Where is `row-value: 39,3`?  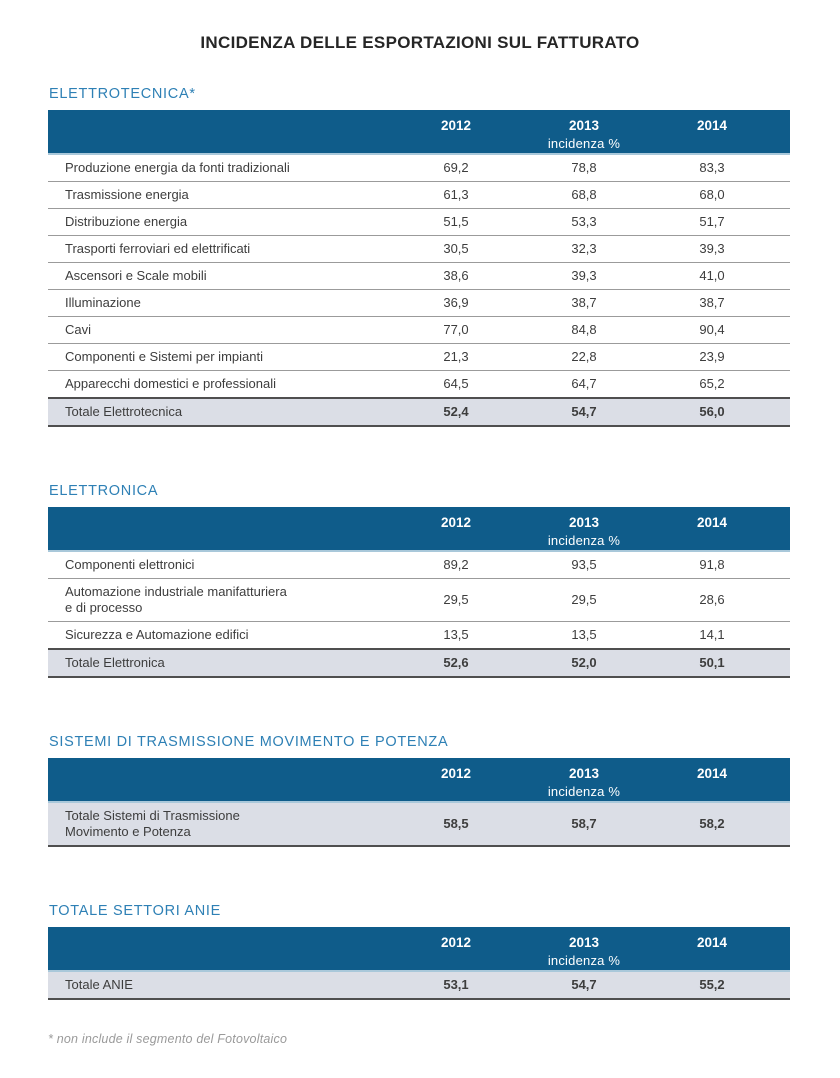
row-value: 39,3 is located at coordinates (712, 249).